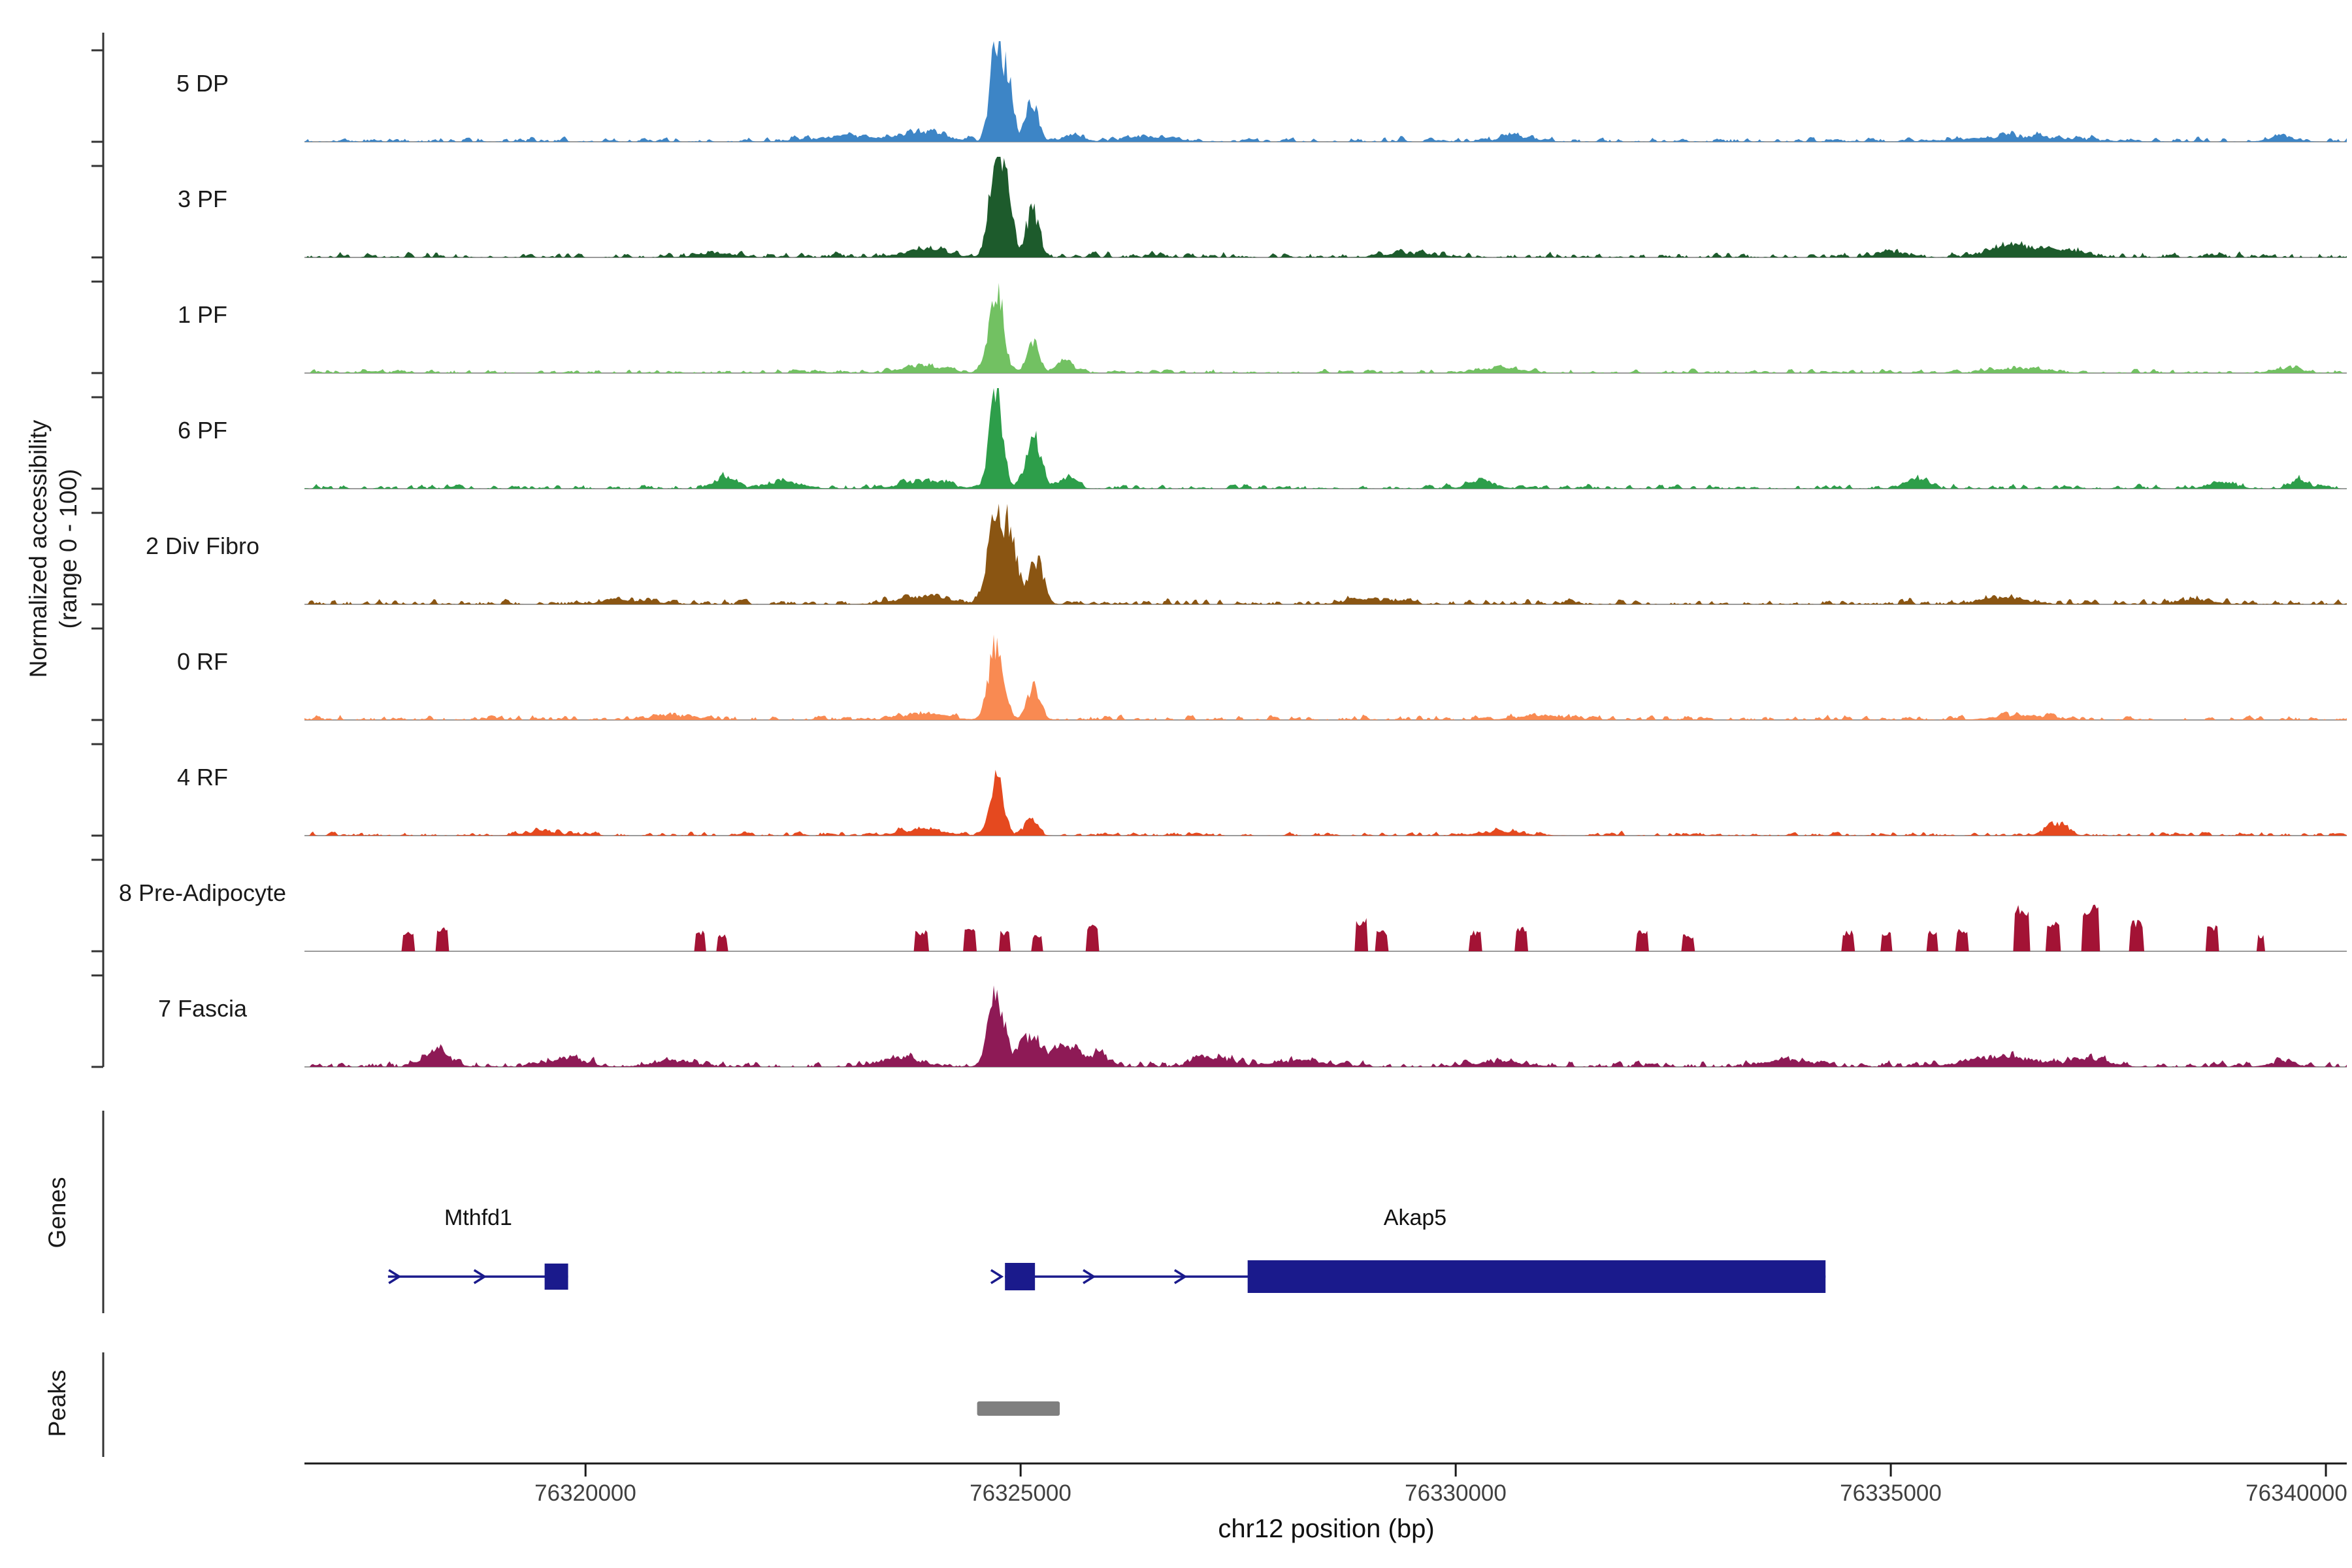 Image resolution: width=2352 pixels, height=1568 pixels. I want to click on track-label: 4 RF, so click(202, 777).